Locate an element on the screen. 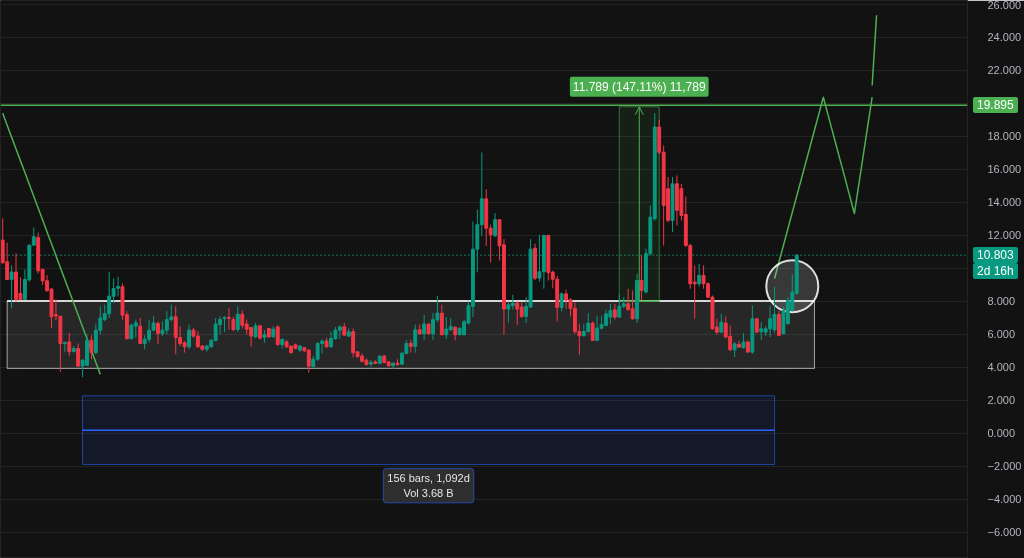 The image size is (1024, 558). y-tick-label: 6.000 is located at coordinates (1001, 334).